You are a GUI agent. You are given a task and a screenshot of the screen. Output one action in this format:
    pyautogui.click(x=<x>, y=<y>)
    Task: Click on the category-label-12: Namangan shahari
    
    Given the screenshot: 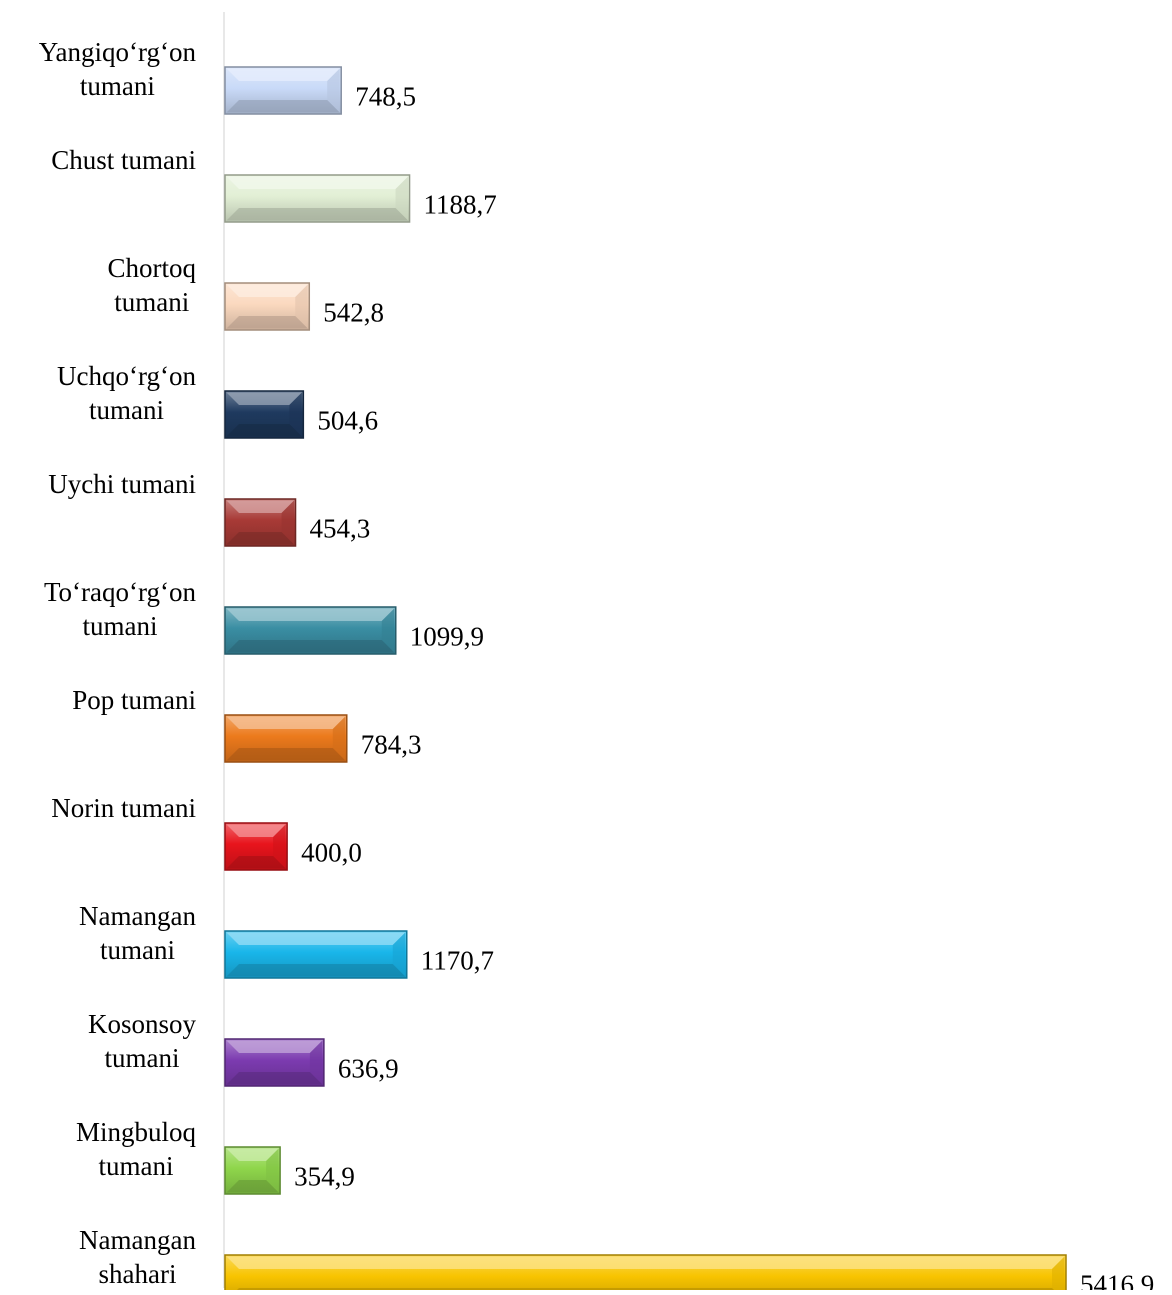 What is the action you would take?
    pyautogui.click(x=137, y=1257)
    